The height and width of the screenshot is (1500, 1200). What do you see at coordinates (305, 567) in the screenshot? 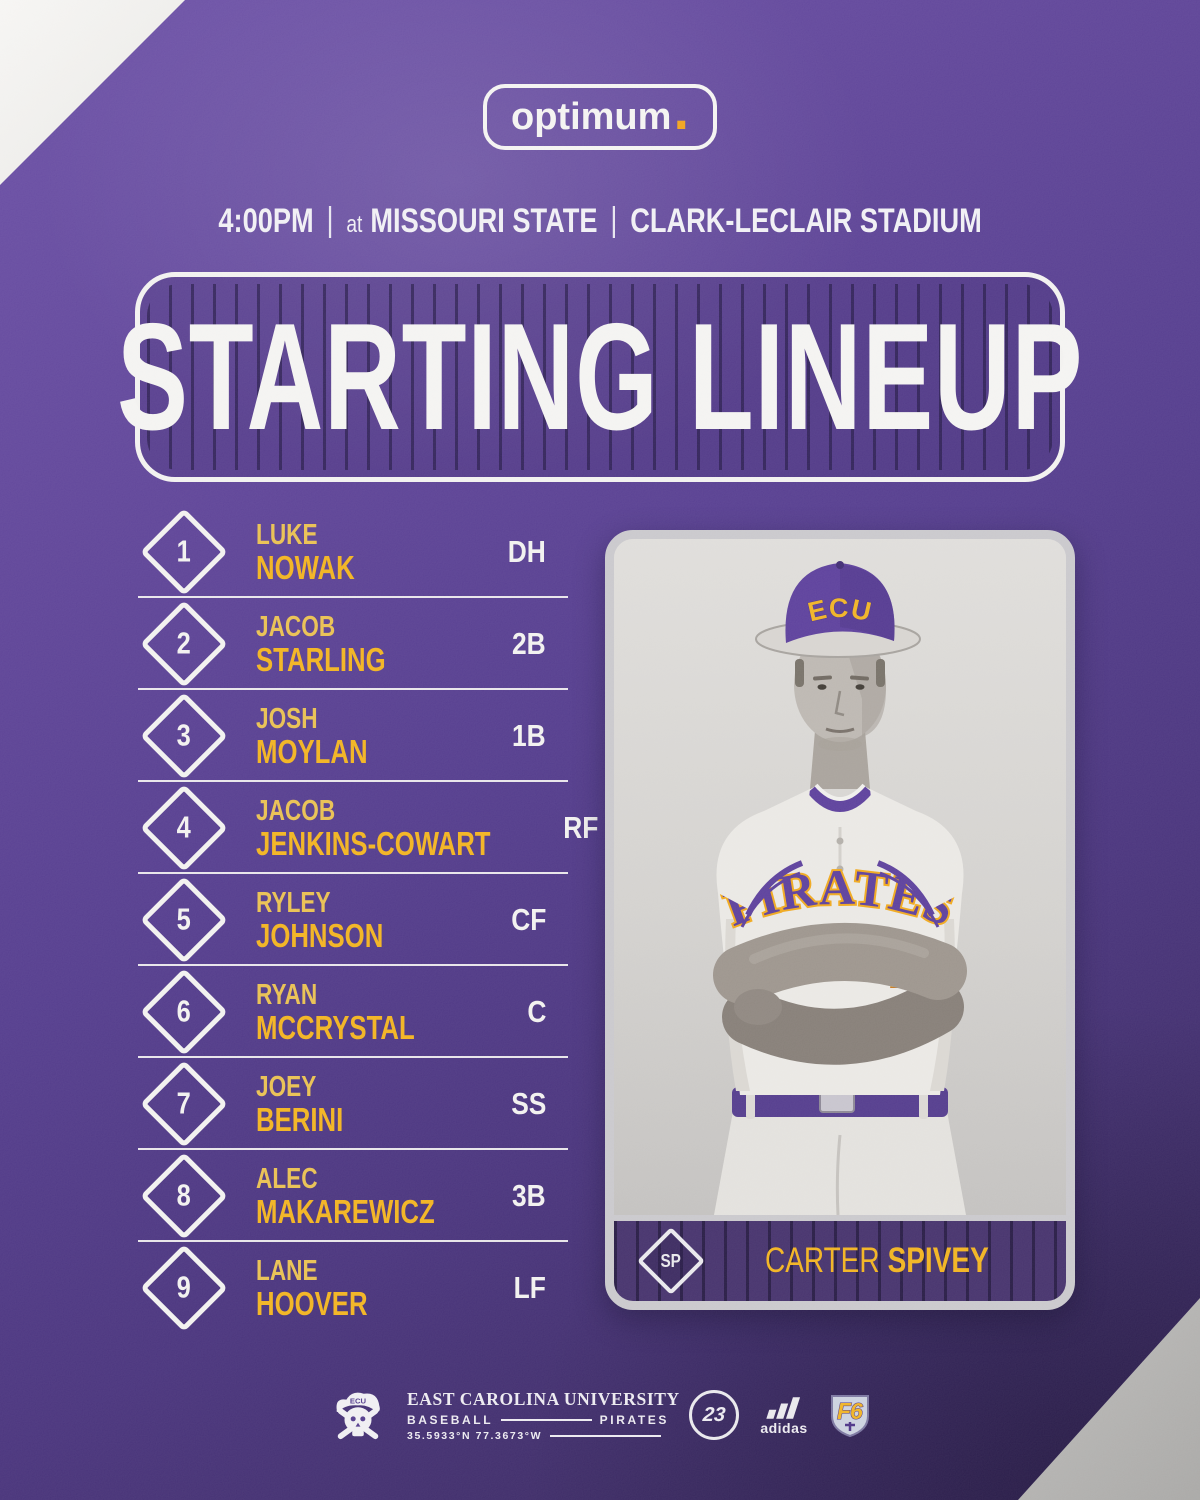
I see `player-last-name: NOWAK` at bounding box center [305, 567].